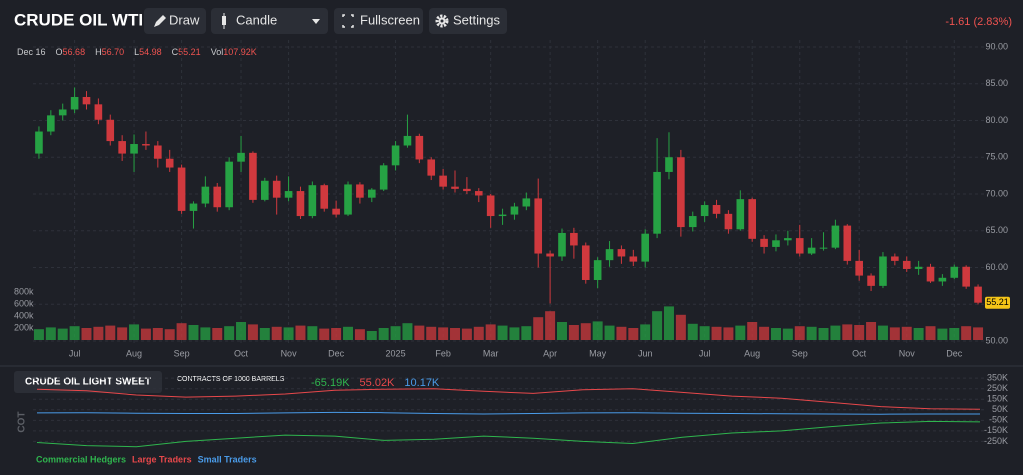  Describe the element at coordinates (134, 353) in the screenshot. I see `x-tick-label: Aug` at that location.